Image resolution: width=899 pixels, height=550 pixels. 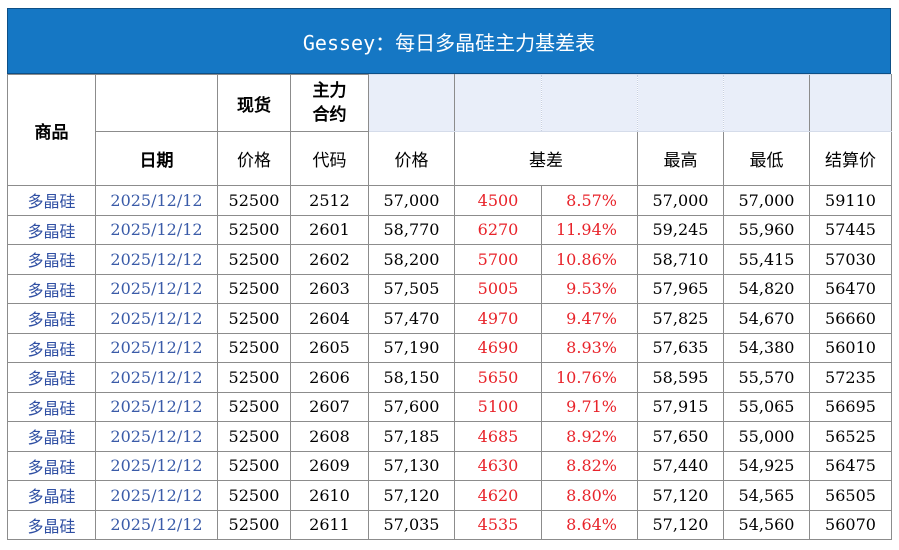 I want to click on cell-low: 57,000, so click(x=766, y=200).